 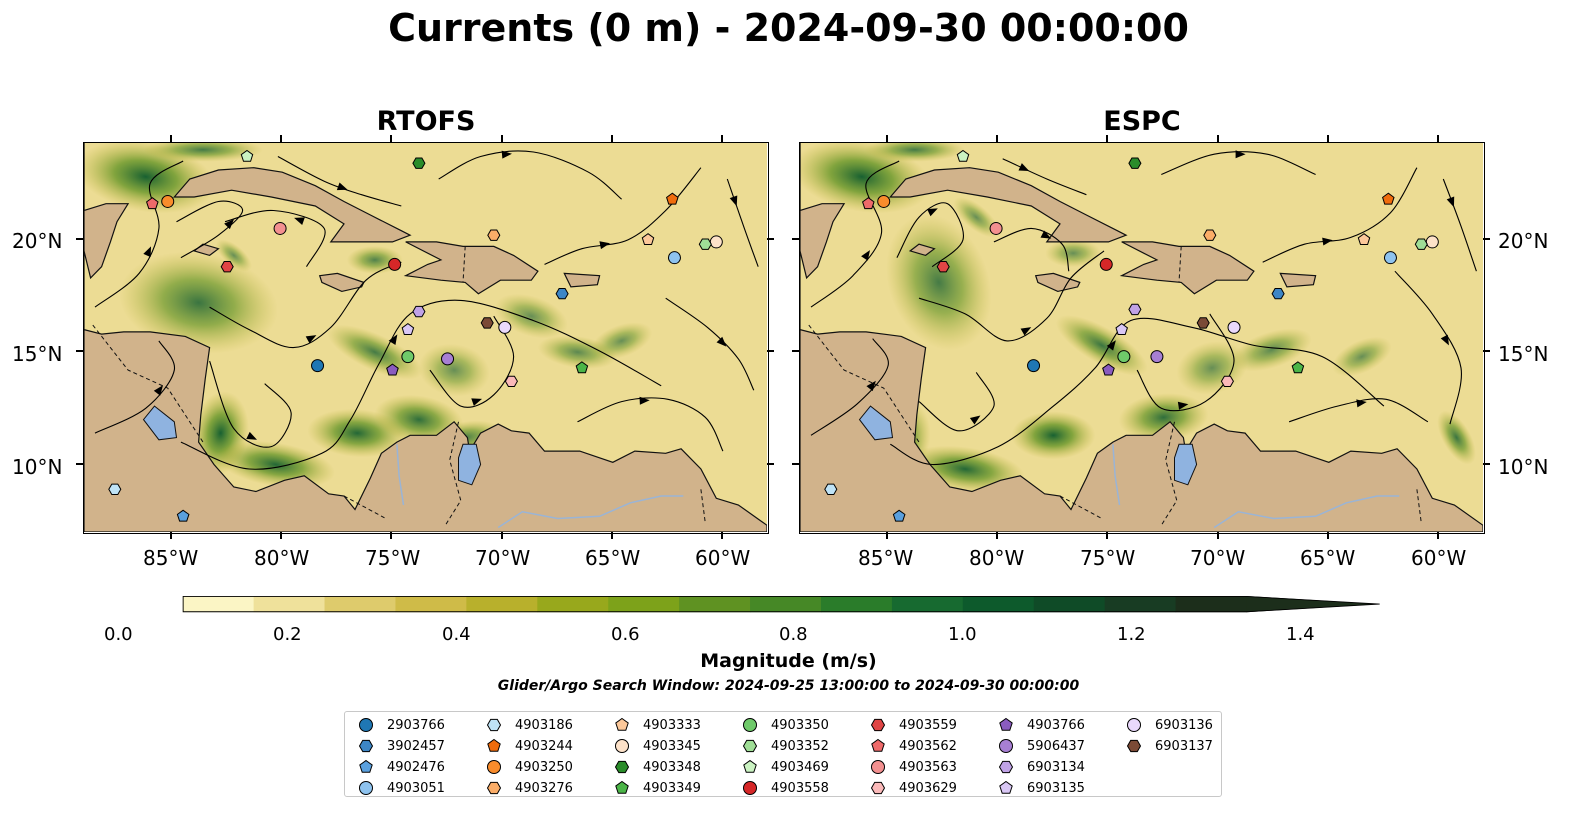 I want to click on legend-item-4903352: 4903352, so click(x=785, y=746).